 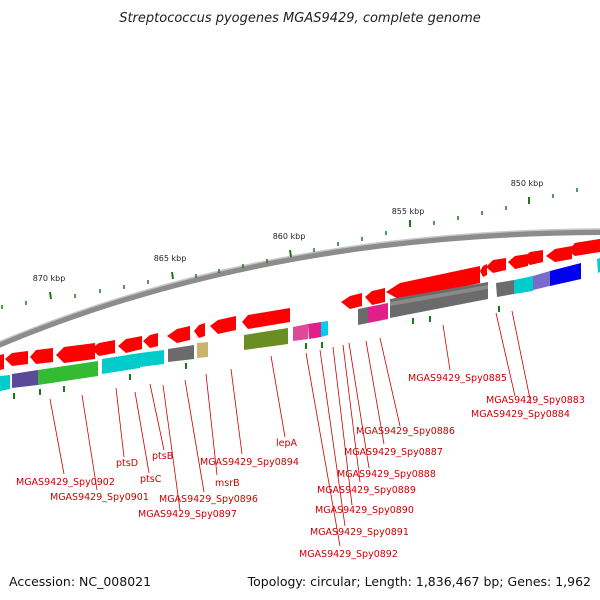 What do you see at coordinates (202, 350) in the screenshot?
I see `tan-block` at bounding box center [202, 350].